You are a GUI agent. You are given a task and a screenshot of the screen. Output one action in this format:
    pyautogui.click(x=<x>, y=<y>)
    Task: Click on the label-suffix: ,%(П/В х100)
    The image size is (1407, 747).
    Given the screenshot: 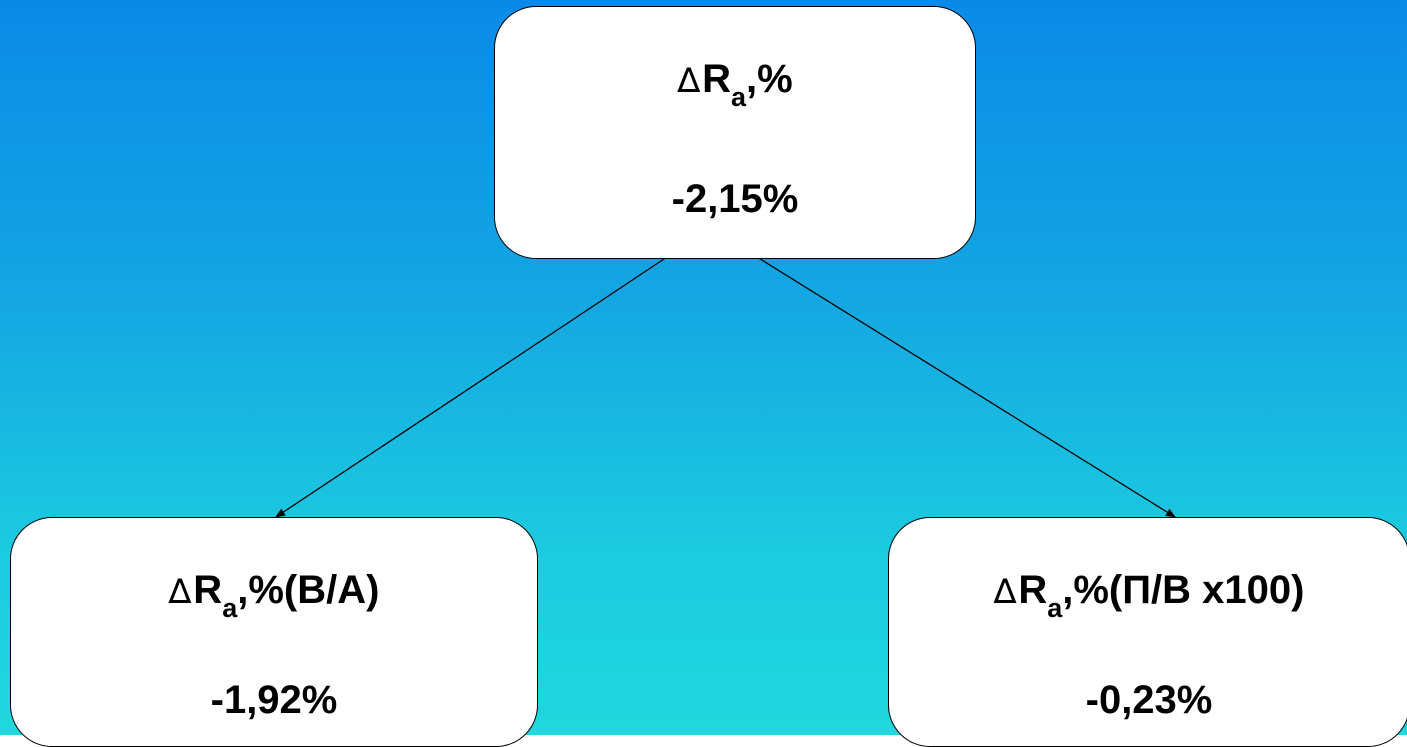 What is the action you would take?
    pyautogui.click(x=1183, y=590)
    